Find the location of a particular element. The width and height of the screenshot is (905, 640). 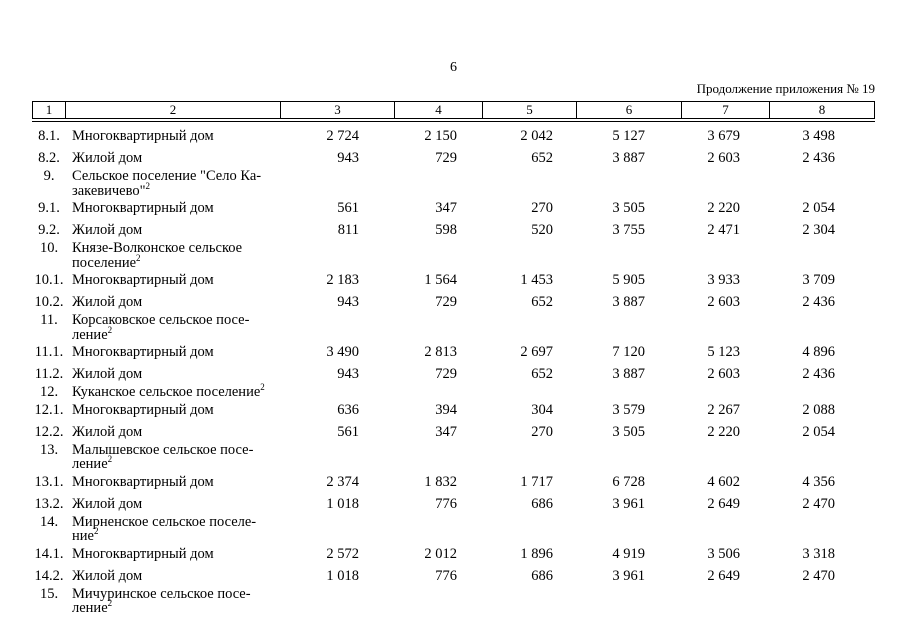

value-cell: 4 602 is located at coordinates (723, 481).